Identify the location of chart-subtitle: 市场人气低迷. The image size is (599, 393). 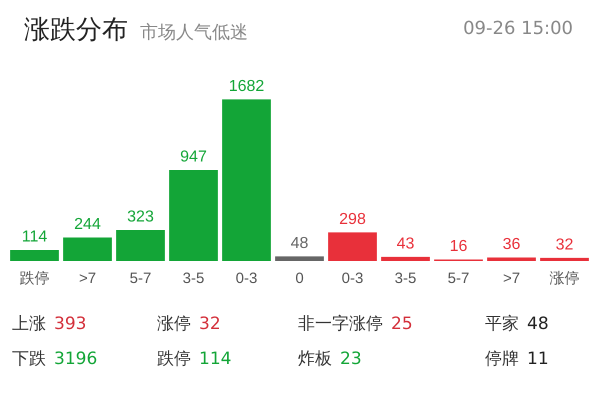
(194, 32).